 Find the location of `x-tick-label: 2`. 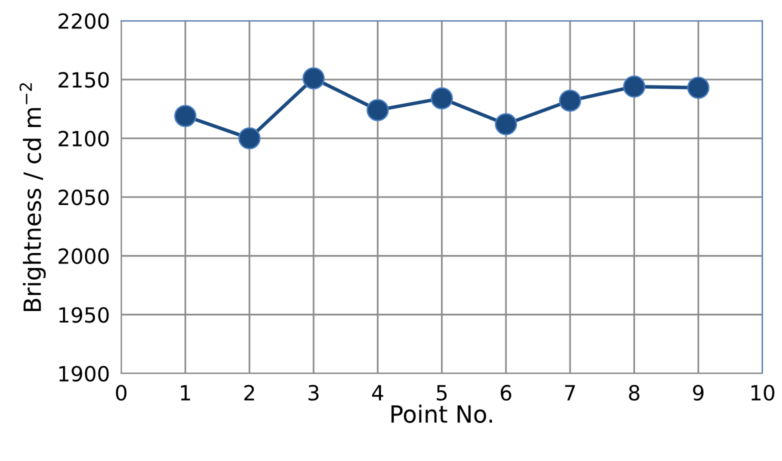

x-tick-label: 2 is located at coordinates (249, 392).